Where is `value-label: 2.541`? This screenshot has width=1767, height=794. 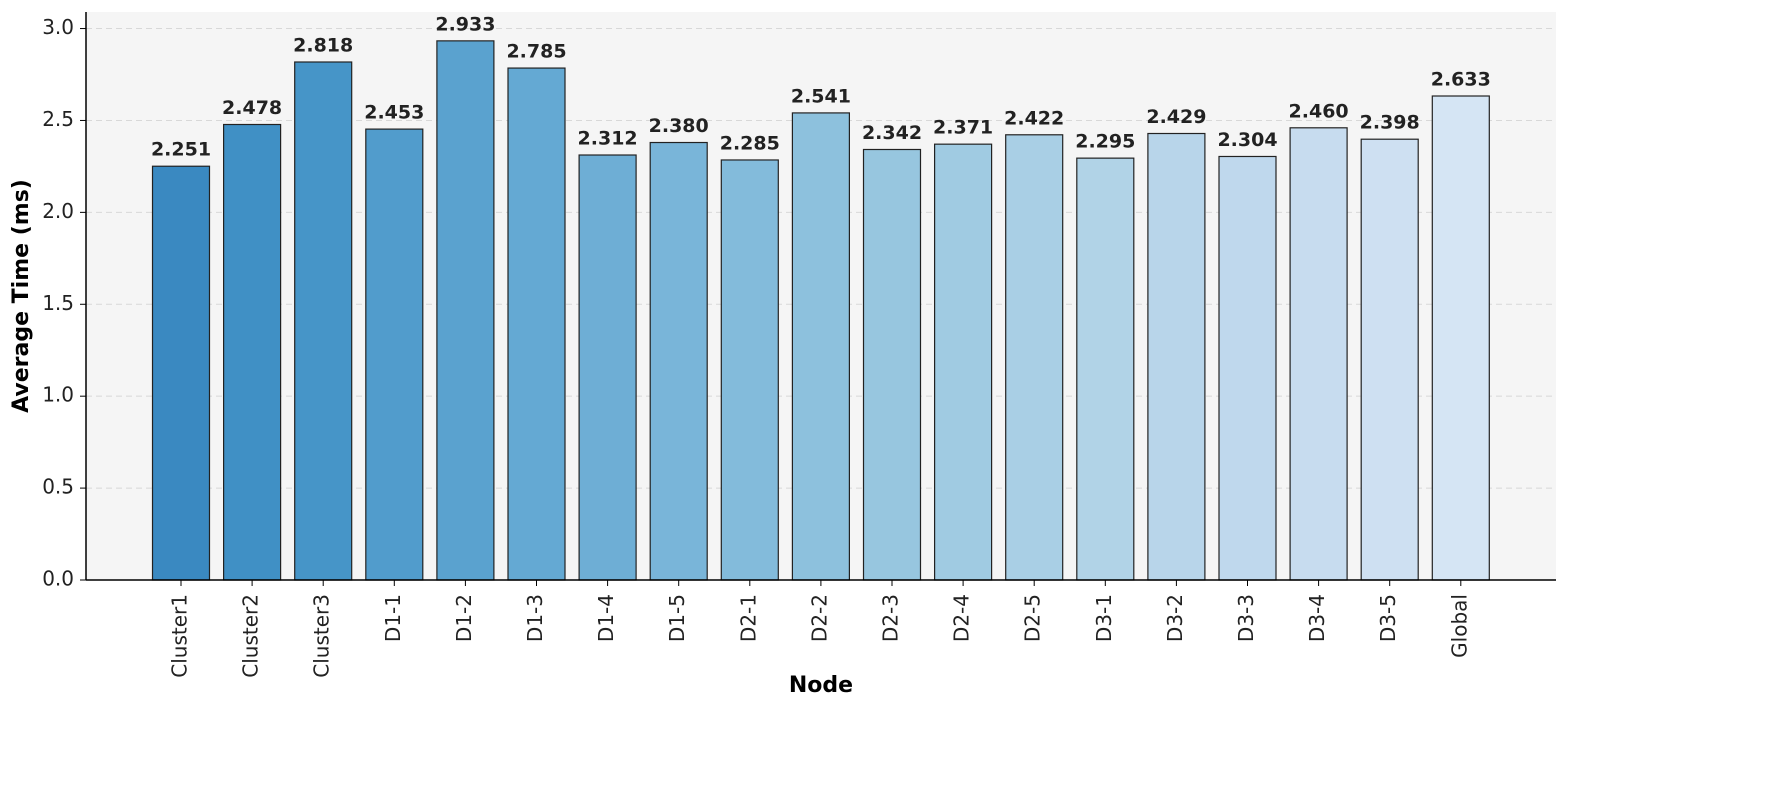 value-label: 2.541 is located at coordinates (821, 96).